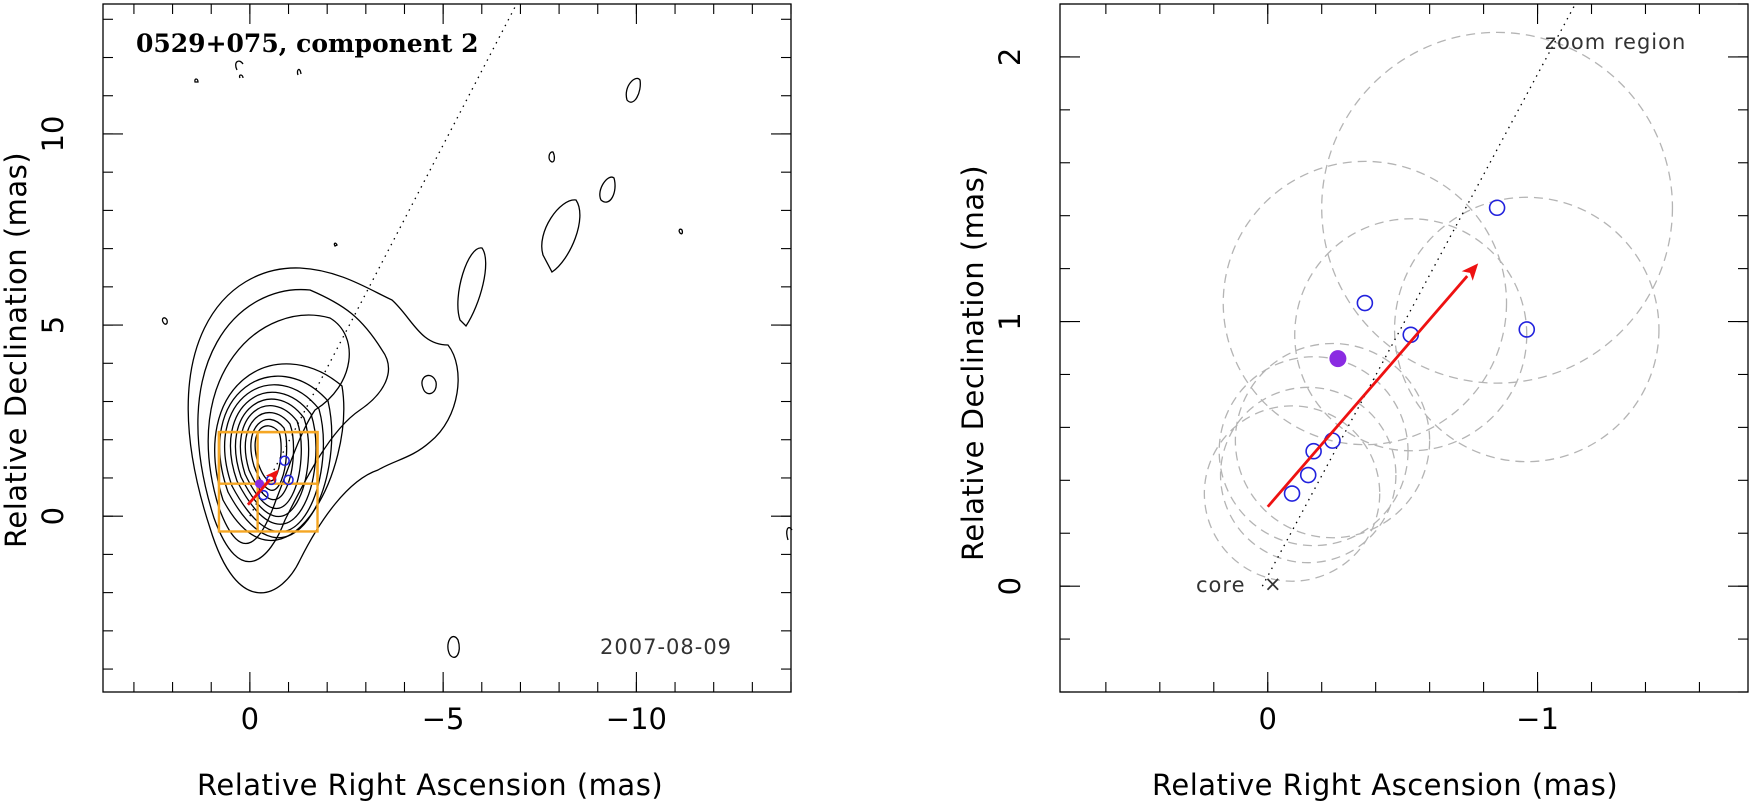 Image resolution: width=1753 pixels, height=811 pixels. What do you see at coordinates (1615, 42) in the screenshot?
I see `zoom-region-label: zoom region` at bounding box center [1615, 42].